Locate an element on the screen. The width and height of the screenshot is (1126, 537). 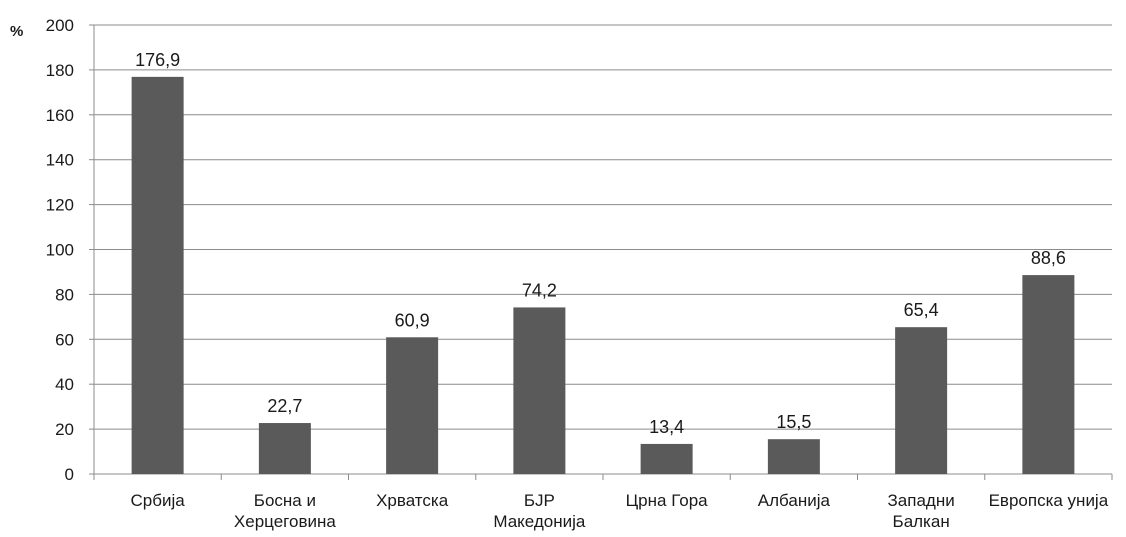
data-label: 15,5 is located at coordinates (793, 422).